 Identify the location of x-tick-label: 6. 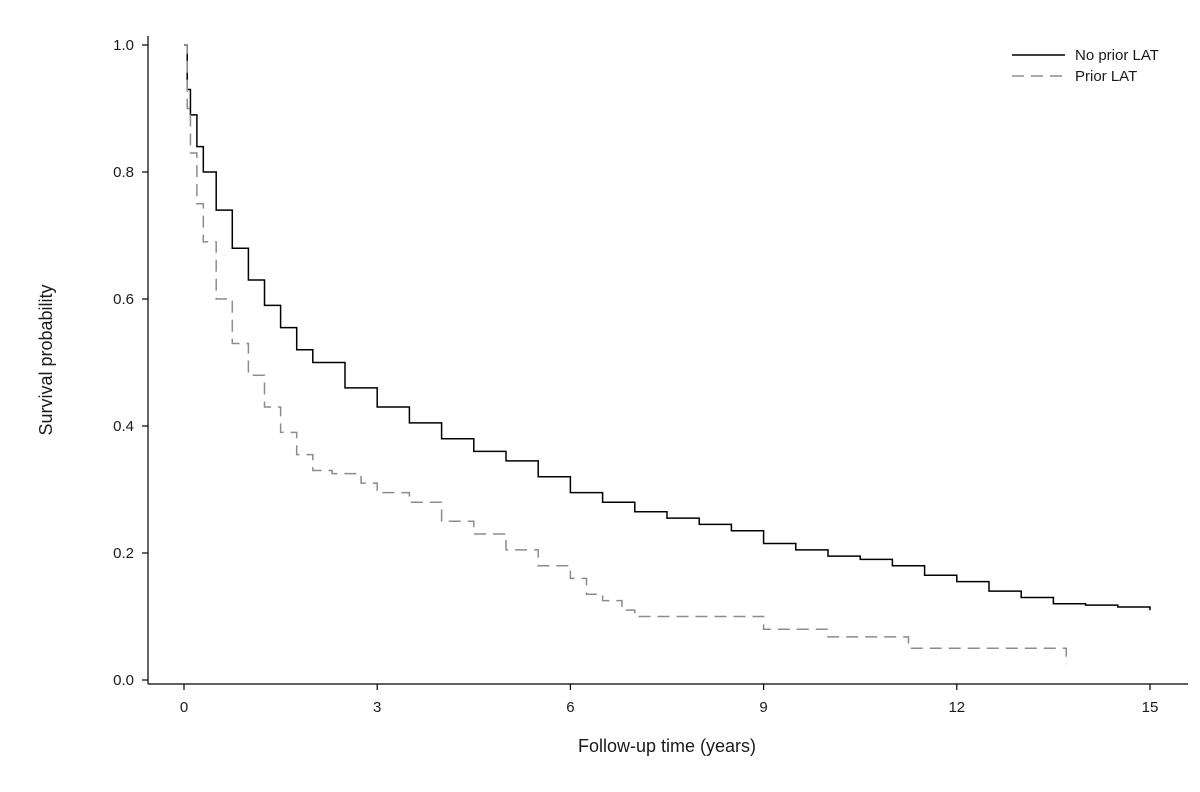
(570, 707).